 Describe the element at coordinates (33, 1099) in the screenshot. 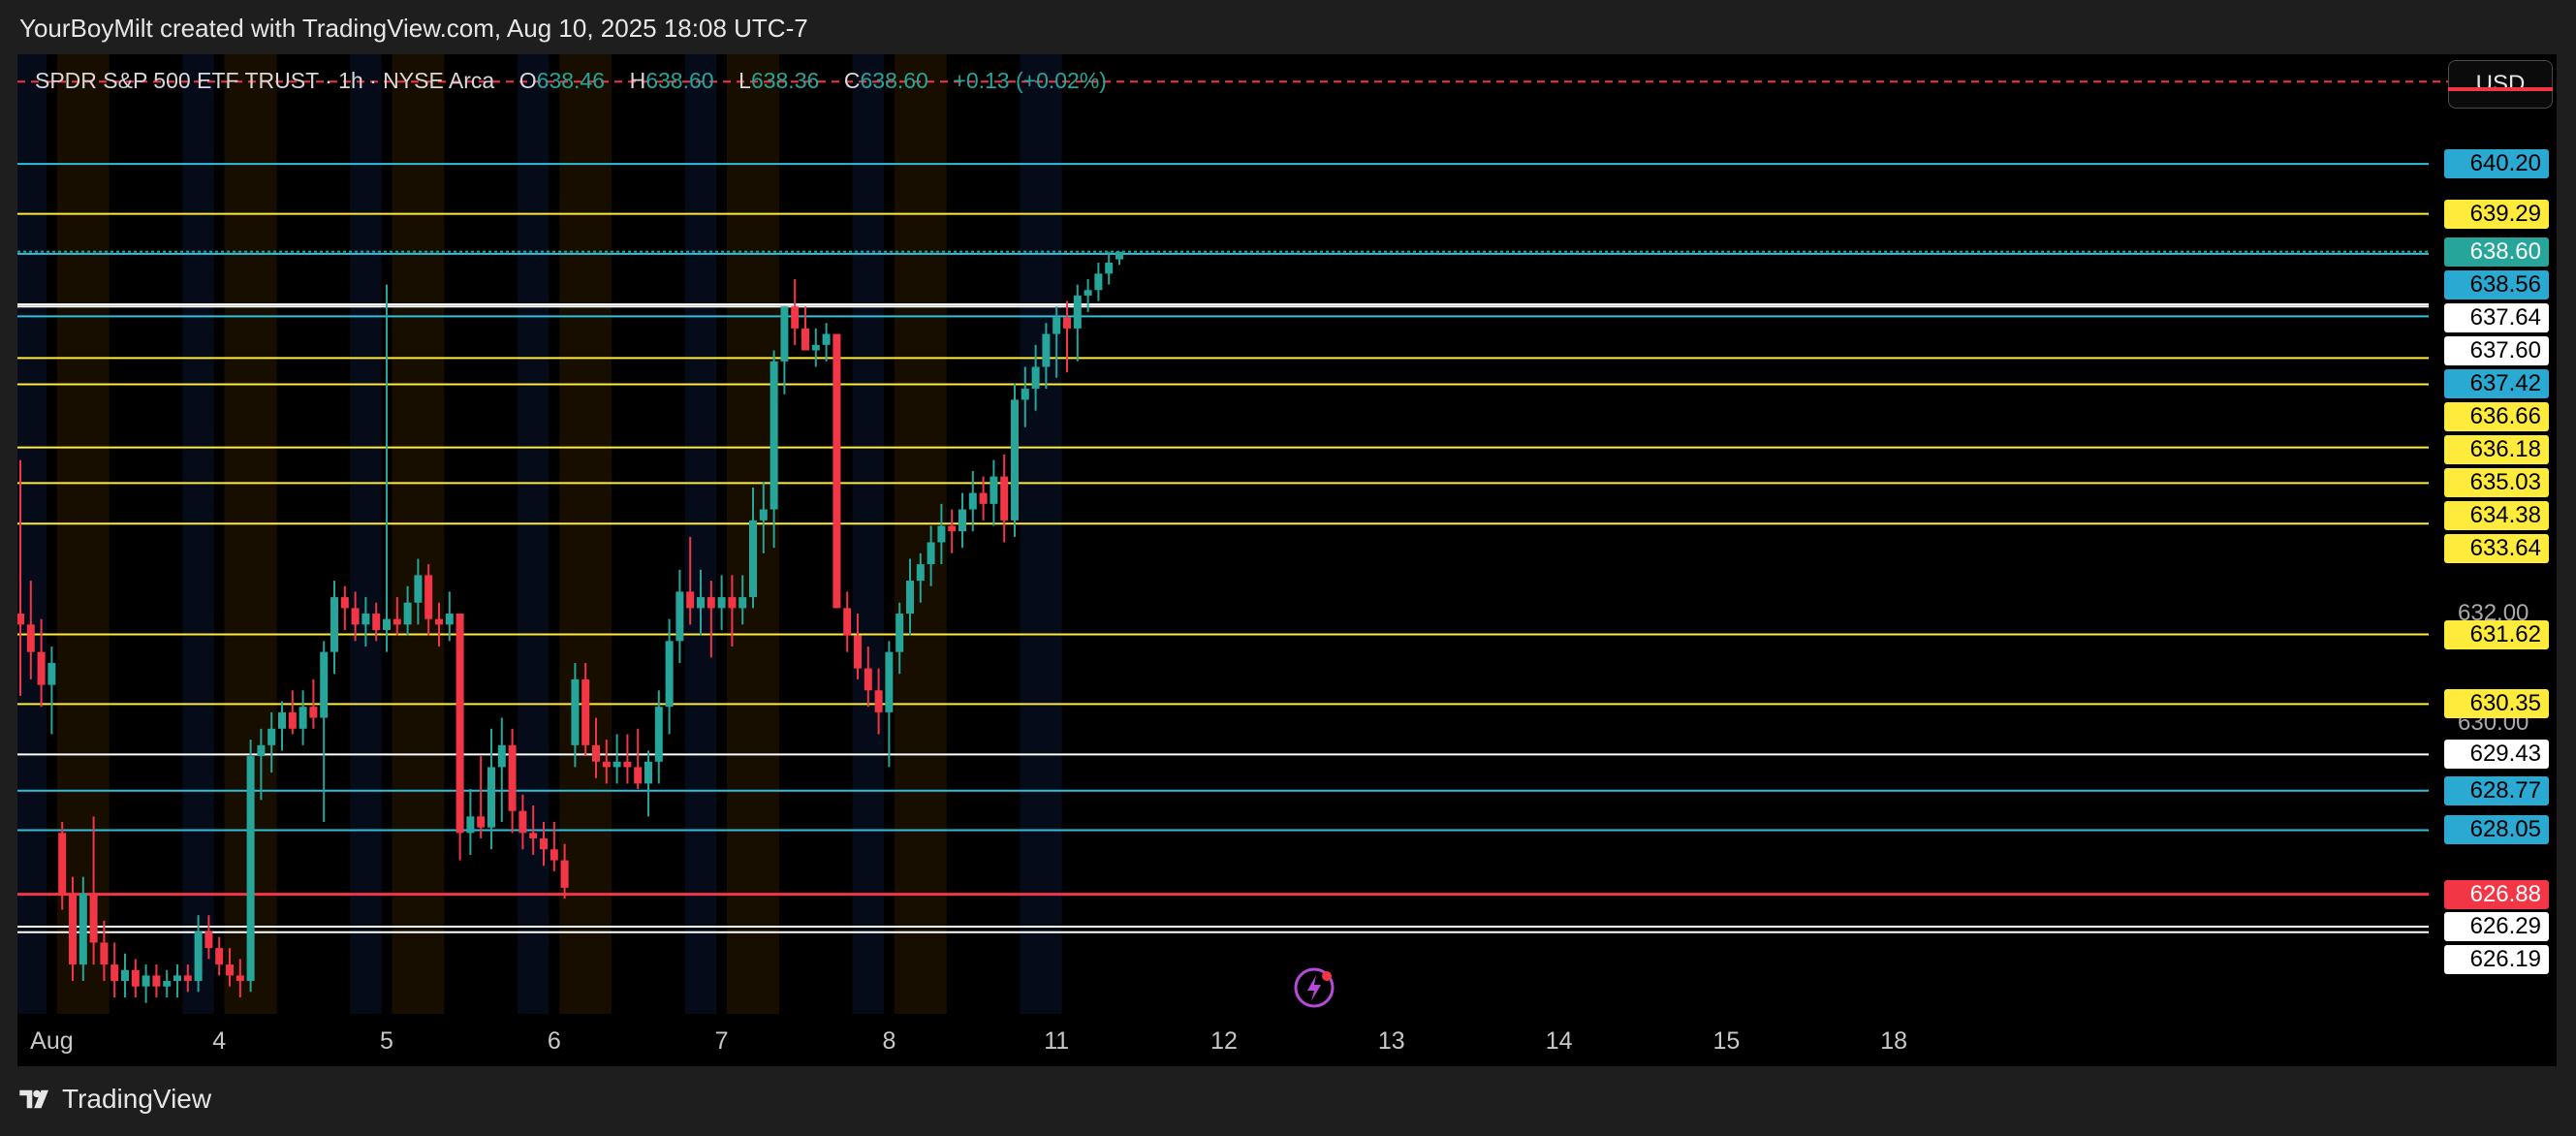

I see `tradingview-logo-icon` at that location.